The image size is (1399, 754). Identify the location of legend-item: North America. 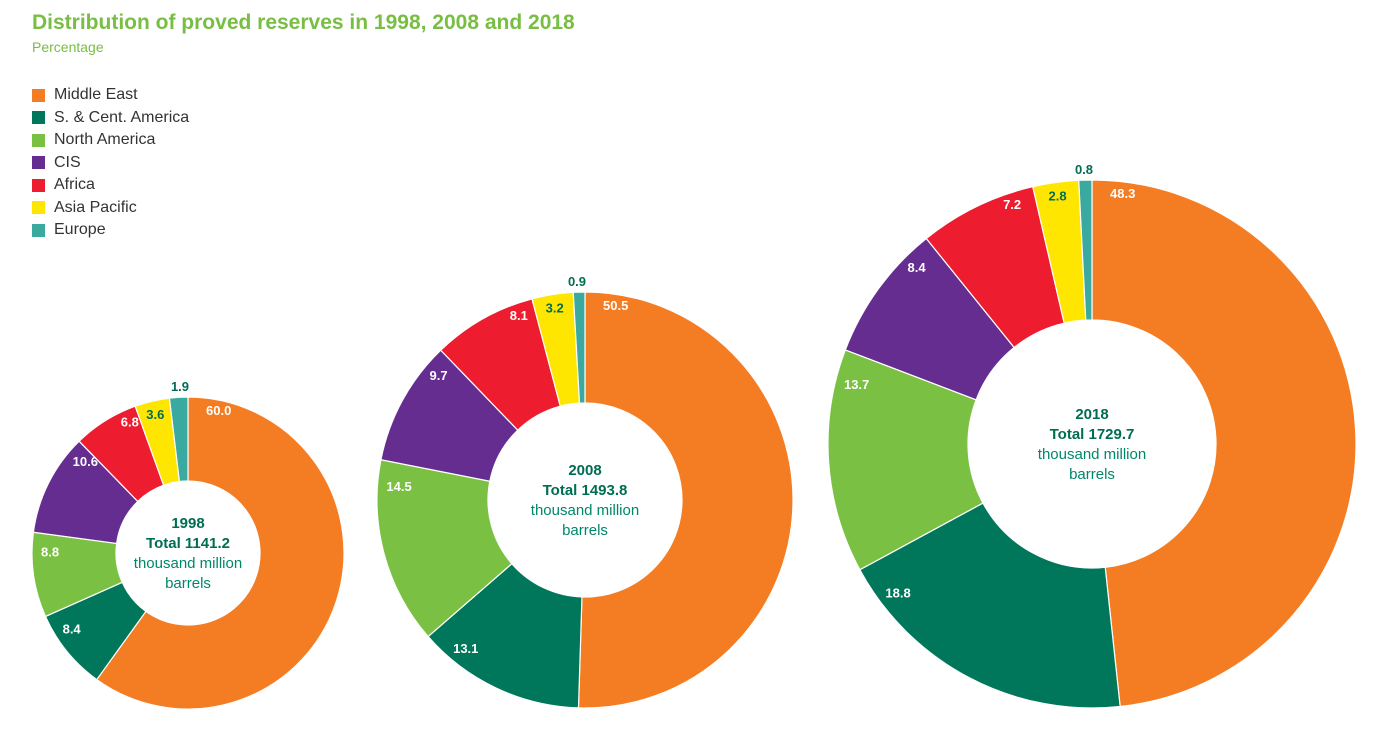
(110, 140).